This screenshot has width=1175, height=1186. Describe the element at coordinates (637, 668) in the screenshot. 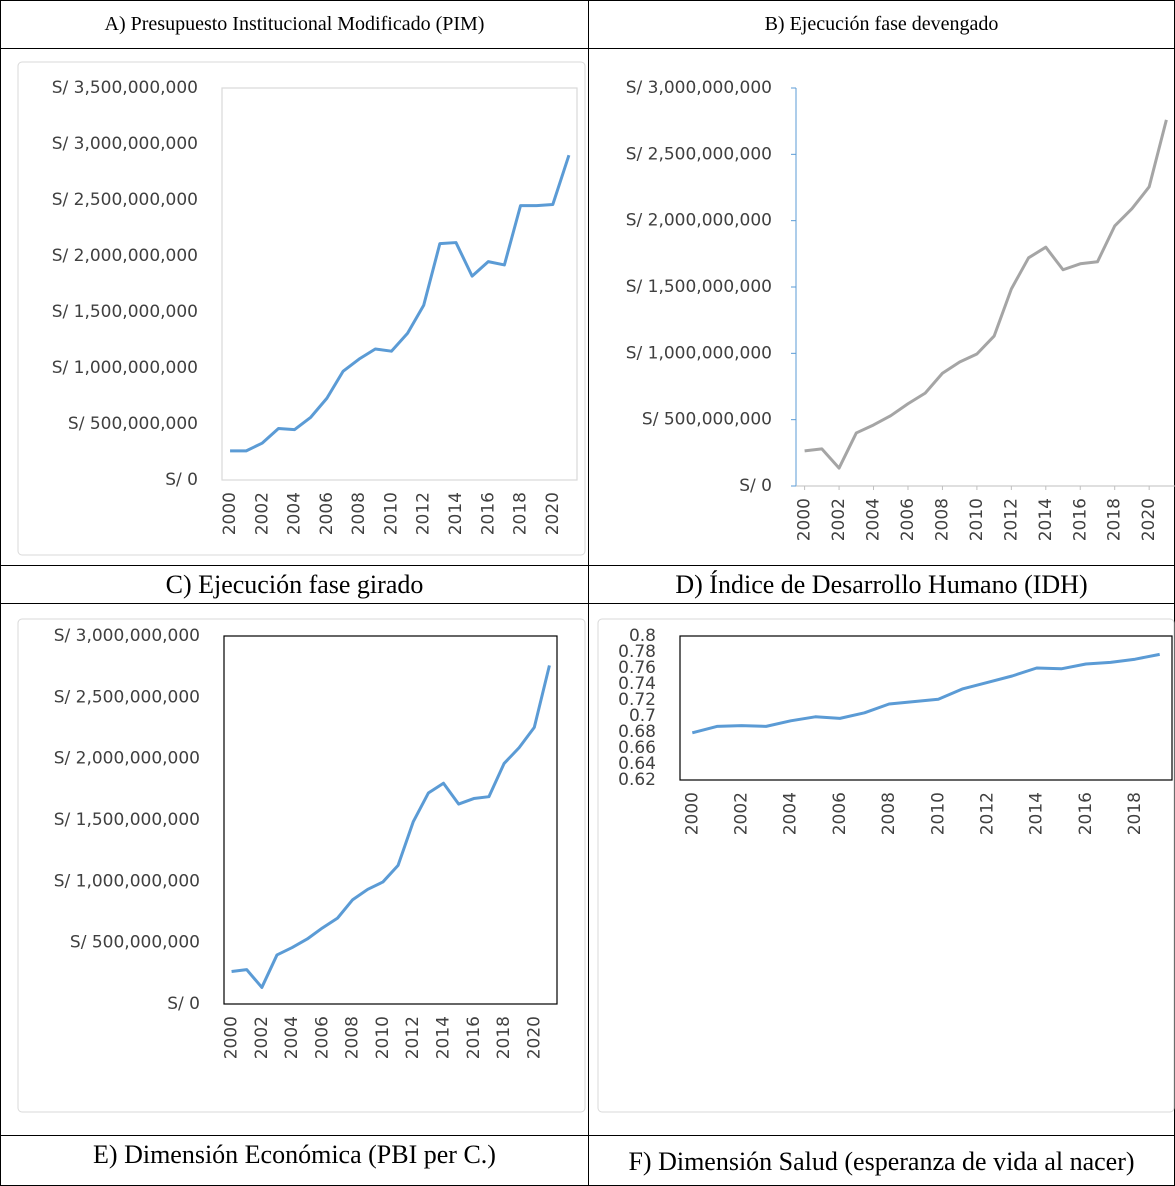

I see `y-tick-label: 0.76` at that location.